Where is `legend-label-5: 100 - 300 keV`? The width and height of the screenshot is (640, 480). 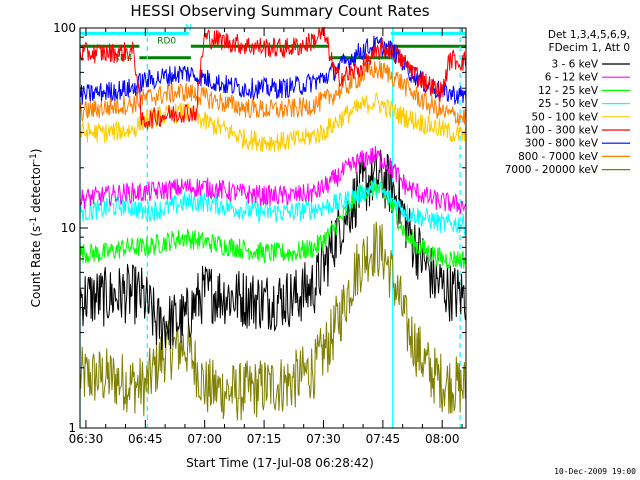 legend-label-5: 100 - 300 keV is located at coordinates (562, 131).